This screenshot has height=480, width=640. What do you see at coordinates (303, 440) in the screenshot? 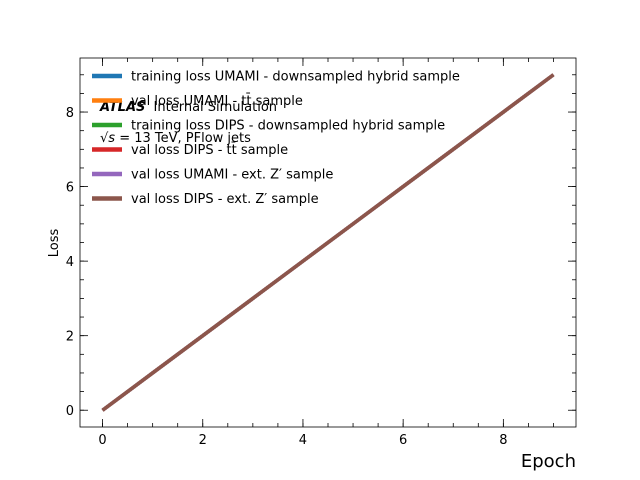
I see `x-tick-label: 4` at bounding box center [303, 440].